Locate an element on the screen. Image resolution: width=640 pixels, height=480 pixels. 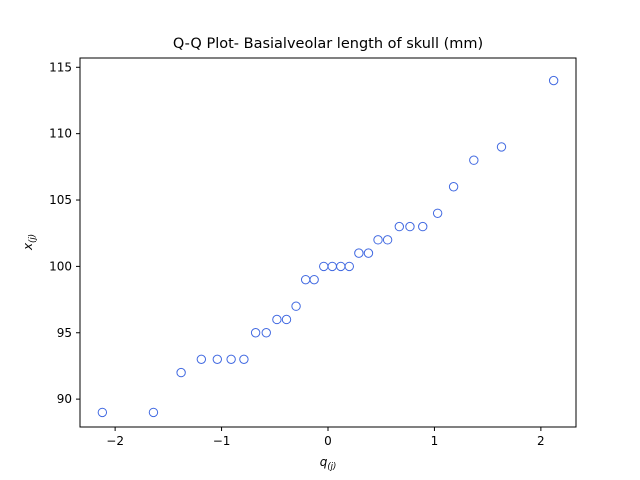
x-tick-label: −2 is located at coordinates (115, 441).